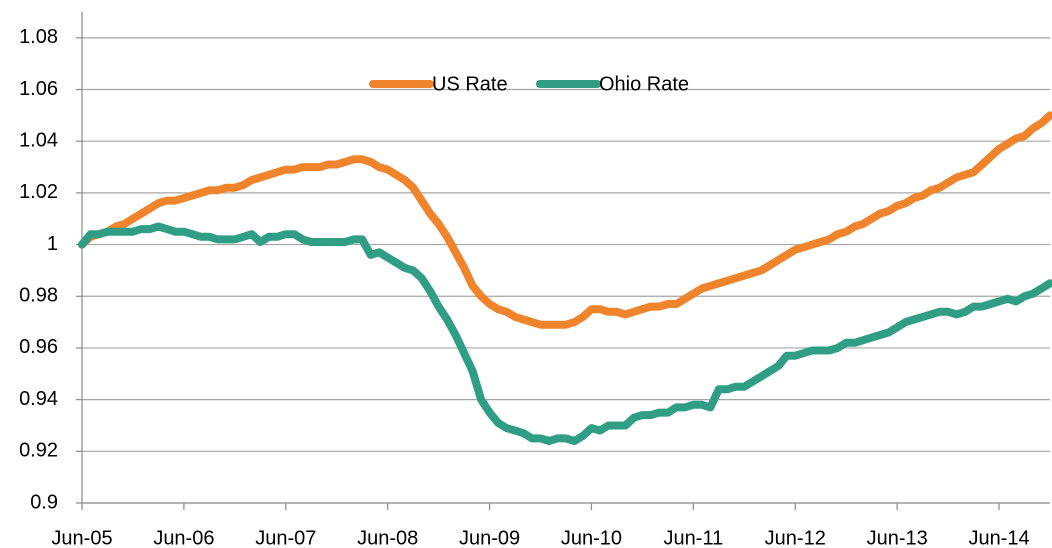 The image size is (1052, 548). What do you see at coordinates (38, 140) in the screenshot?
I see `y-tick-label: 1.04` at bounding box center [38, 140].